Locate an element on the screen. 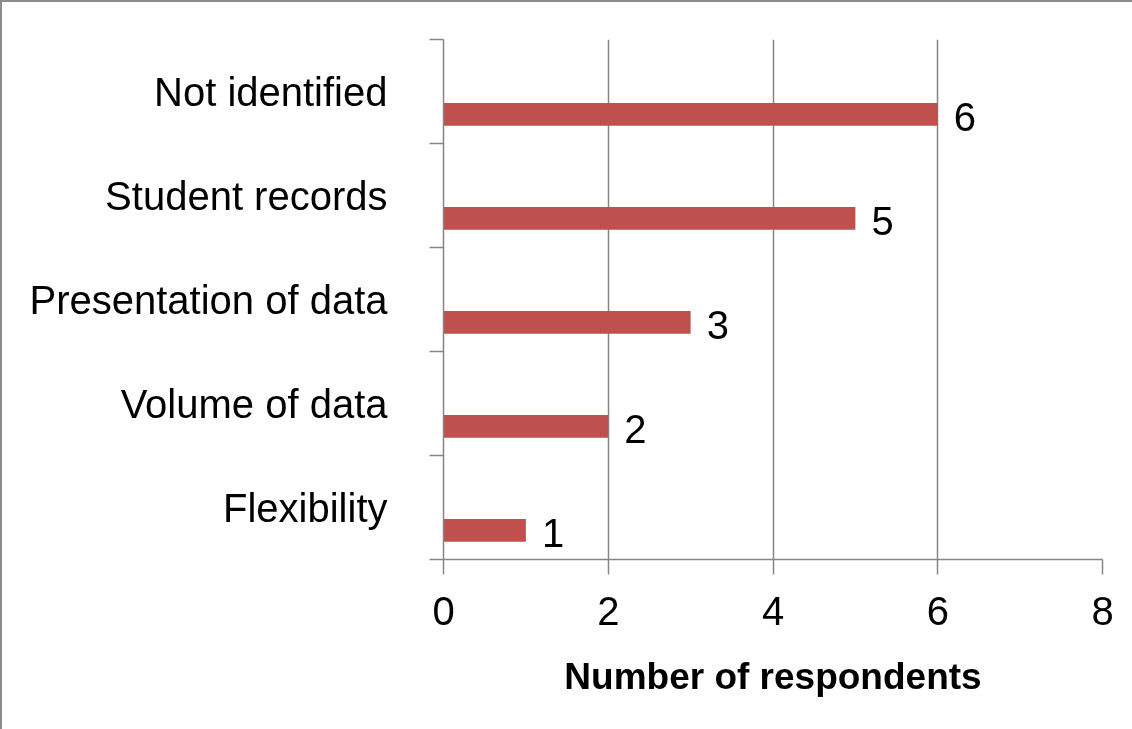 The height and width of the screenshot is (729, 1132). x-tick-label: 8 is located at coordinates (1102, 610).